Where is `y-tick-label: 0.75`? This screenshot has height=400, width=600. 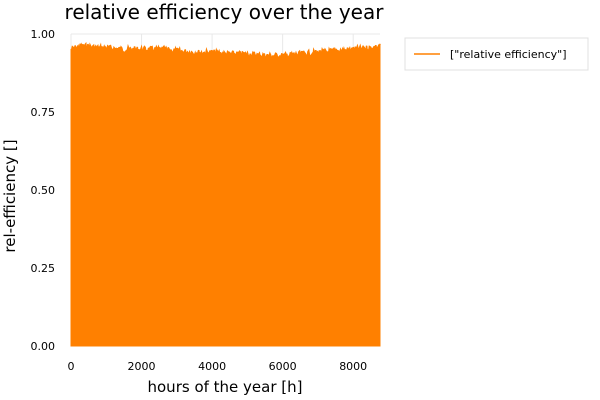 y-tick-label: 0.75 is located at coordinates (43, 112).